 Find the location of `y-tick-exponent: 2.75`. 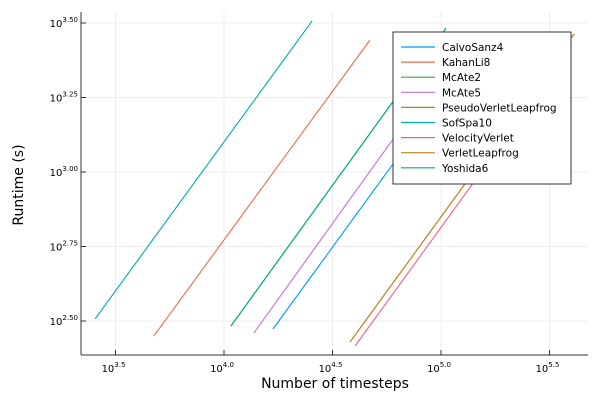

y-tick-exponent: 2.75 is located at coordinates (70, 244).